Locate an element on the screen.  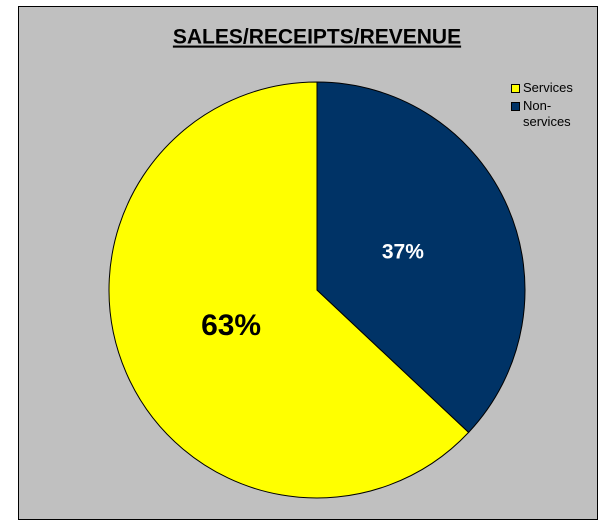
legend-item: Services is located at coordinates (556, 88).